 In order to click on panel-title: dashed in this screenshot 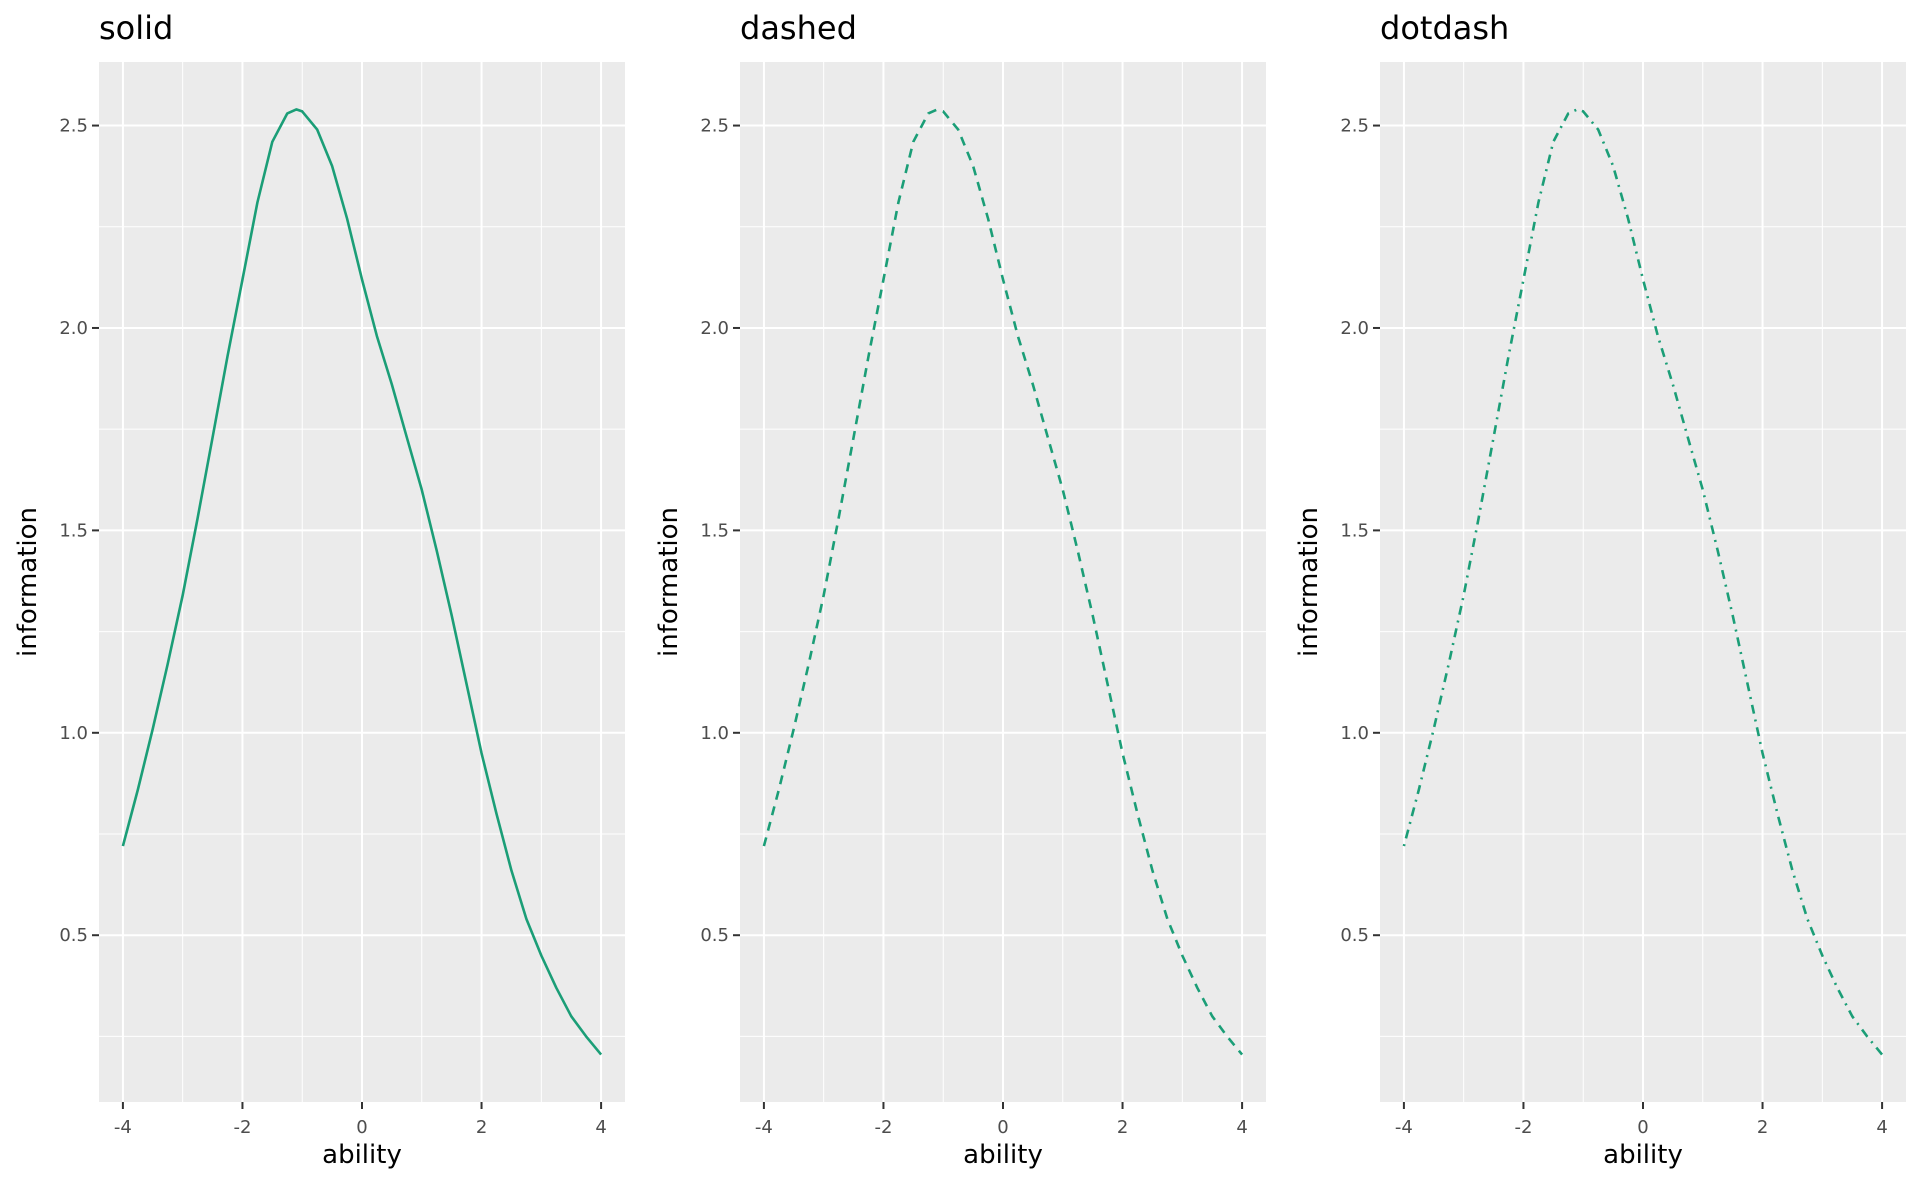, I will do `click(798, 28)`.